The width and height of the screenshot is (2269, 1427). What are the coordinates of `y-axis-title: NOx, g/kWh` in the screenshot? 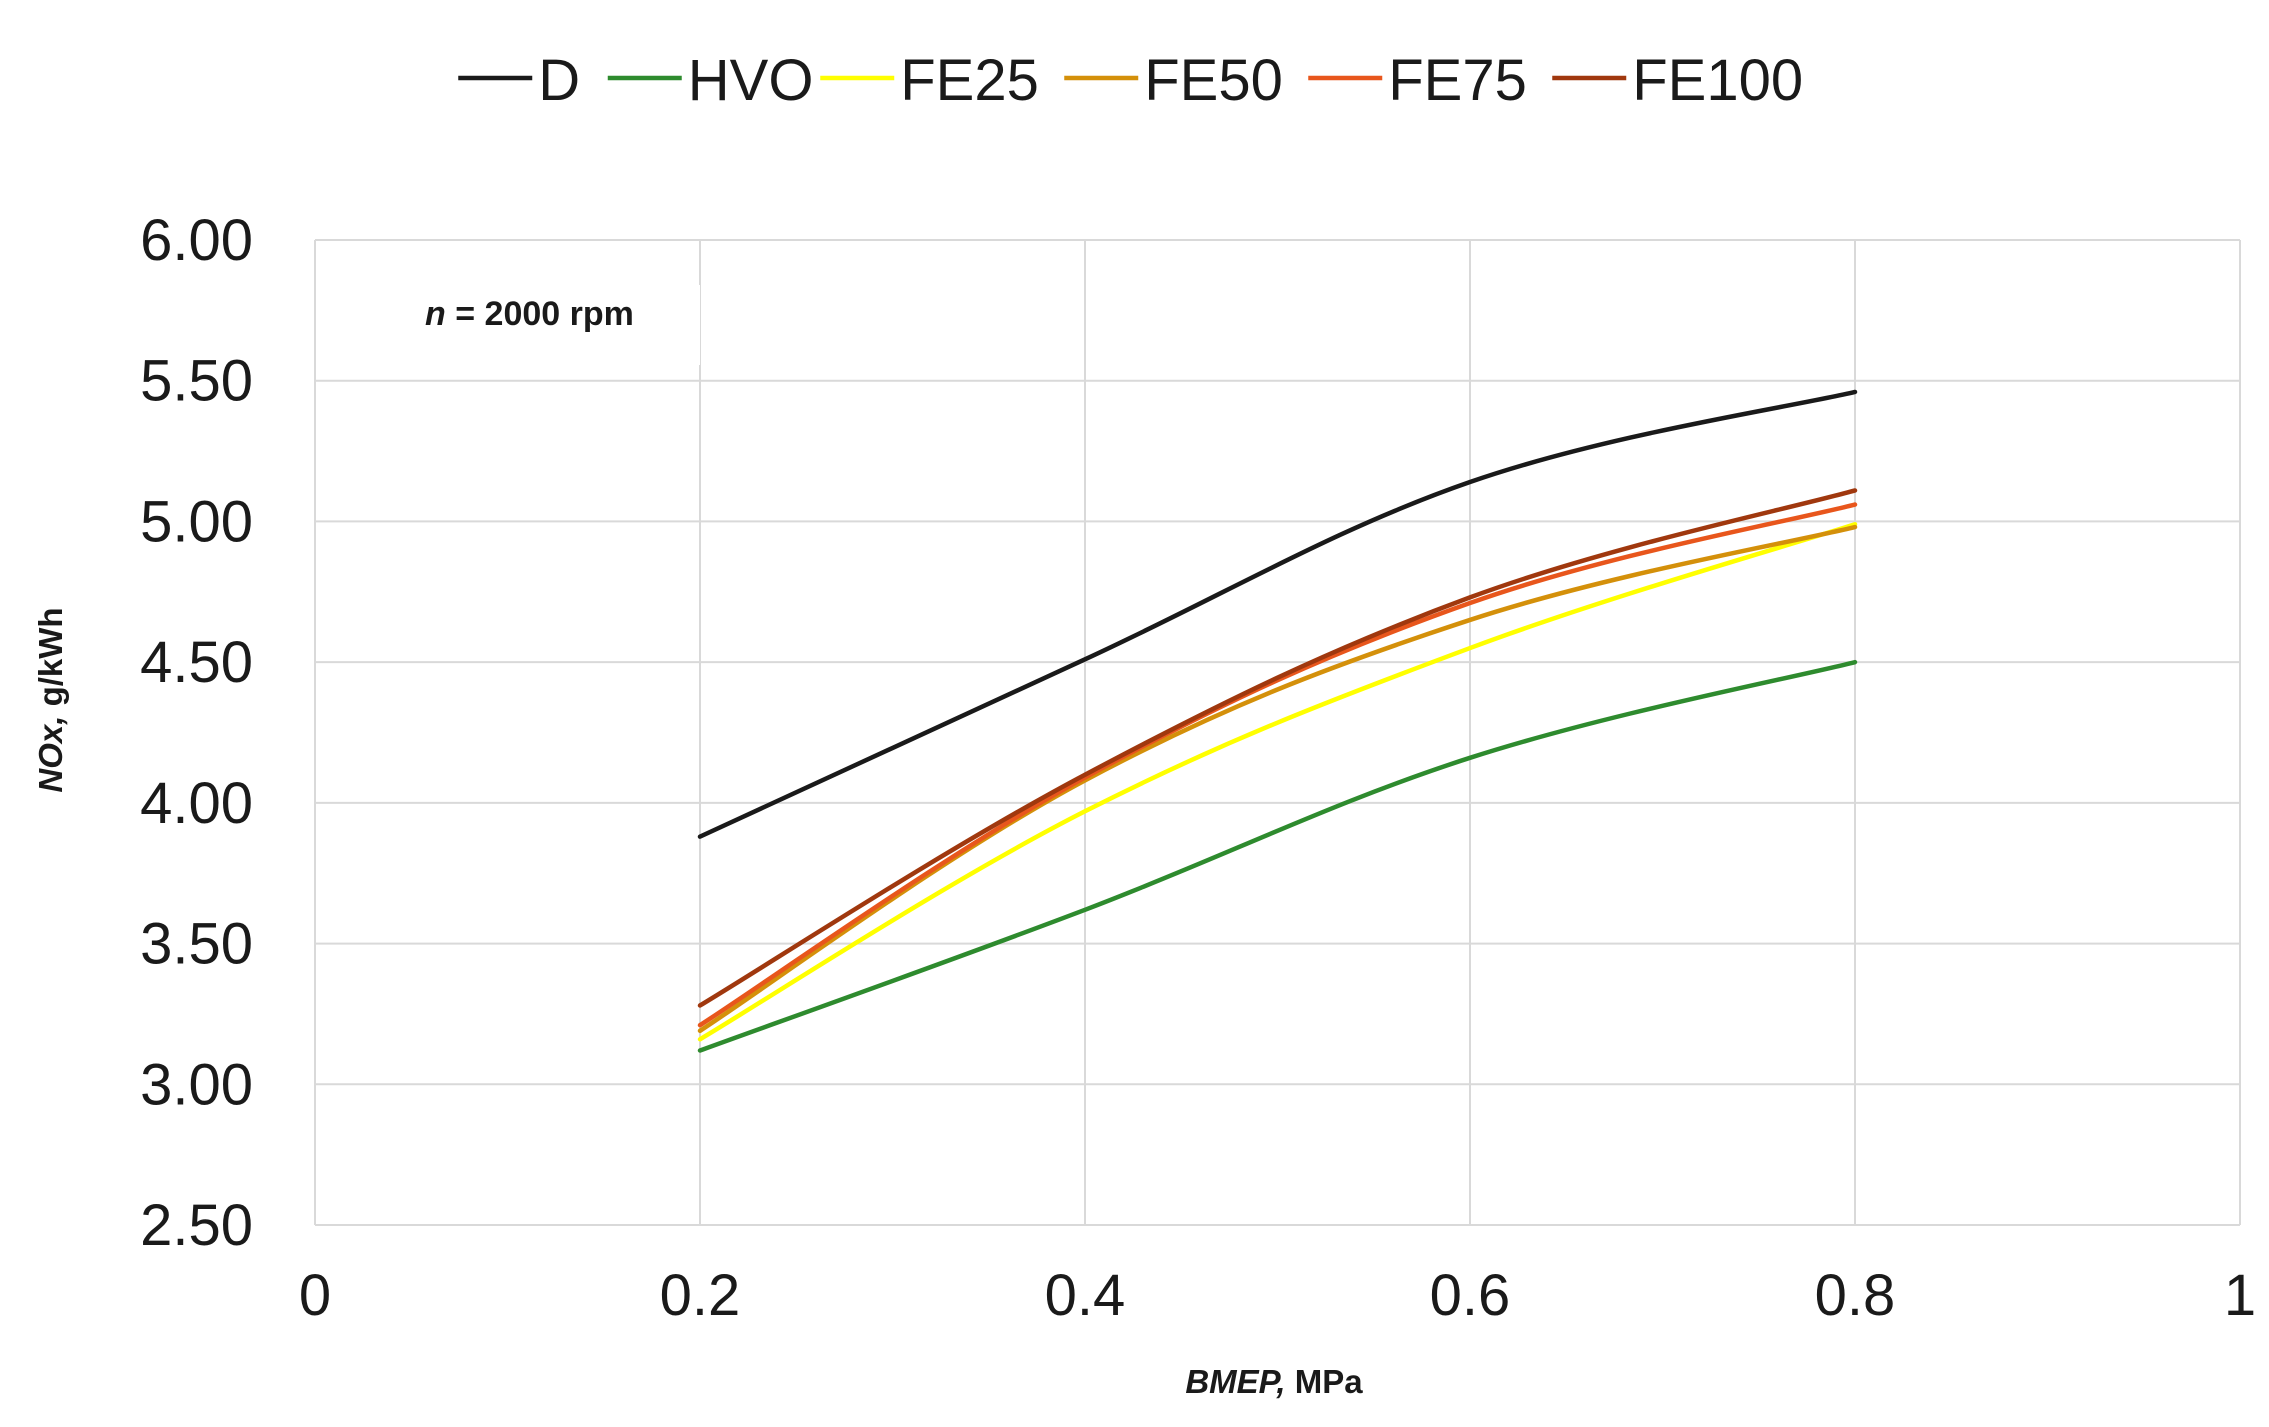 It's located at (50, 699).